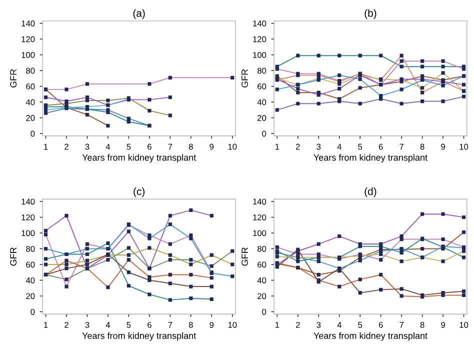 This screenshot has height=349, width=474. Describe the element at coordinates (139, 192) in the screenshot. I see `chart-title: (c)` at that location.